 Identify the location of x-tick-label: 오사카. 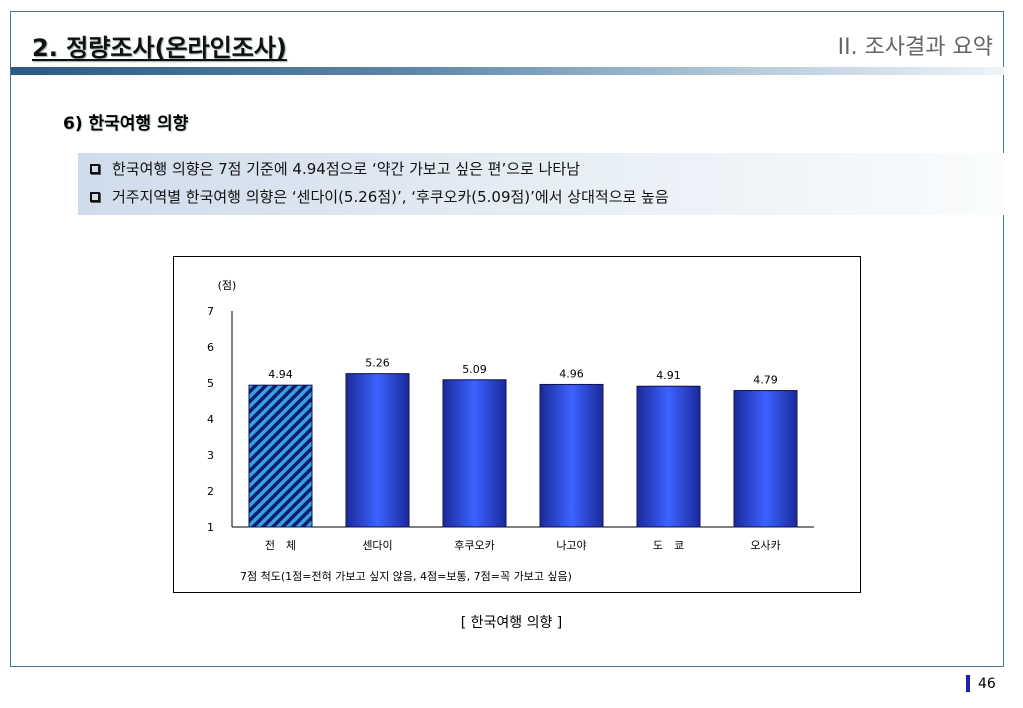
(765, 545).